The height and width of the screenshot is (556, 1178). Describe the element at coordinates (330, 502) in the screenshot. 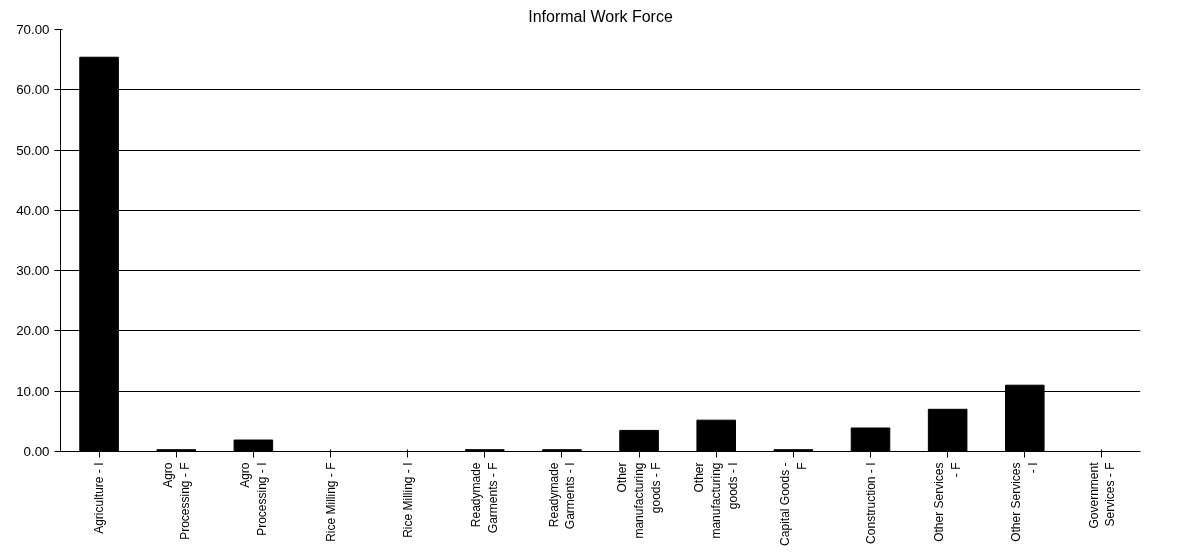

I see `x-tick-label: Rice Milling - F` at that location.